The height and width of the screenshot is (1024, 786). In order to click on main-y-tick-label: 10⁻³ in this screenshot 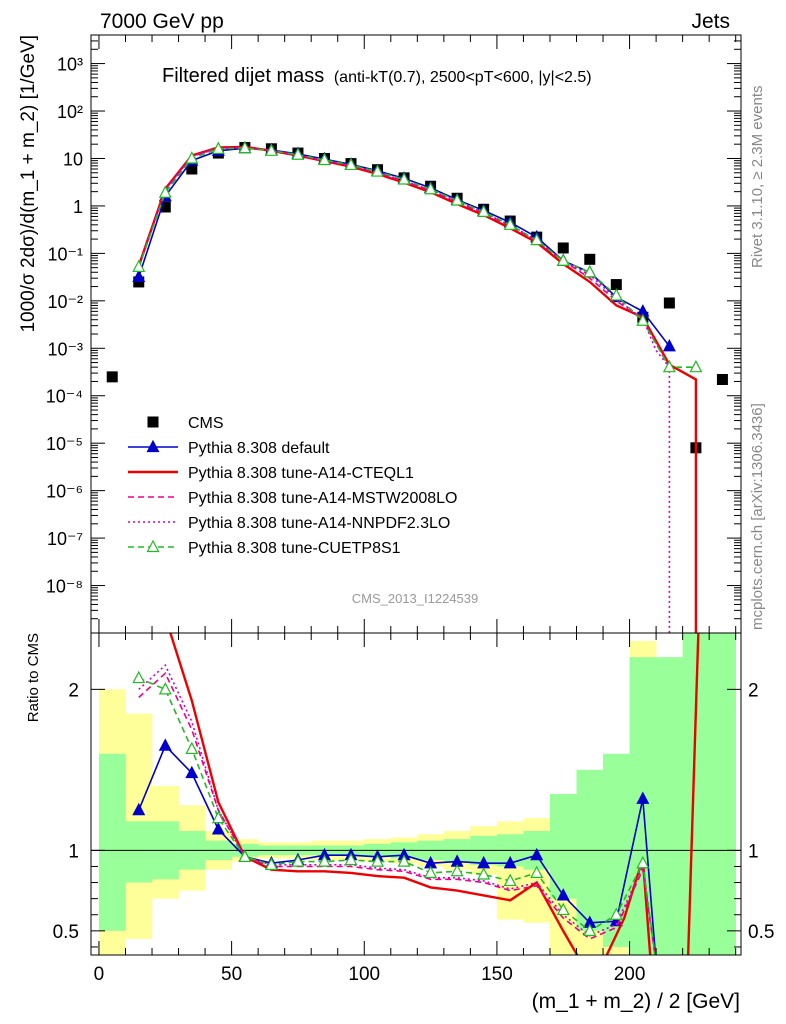, I will do `click(65, 349)`.